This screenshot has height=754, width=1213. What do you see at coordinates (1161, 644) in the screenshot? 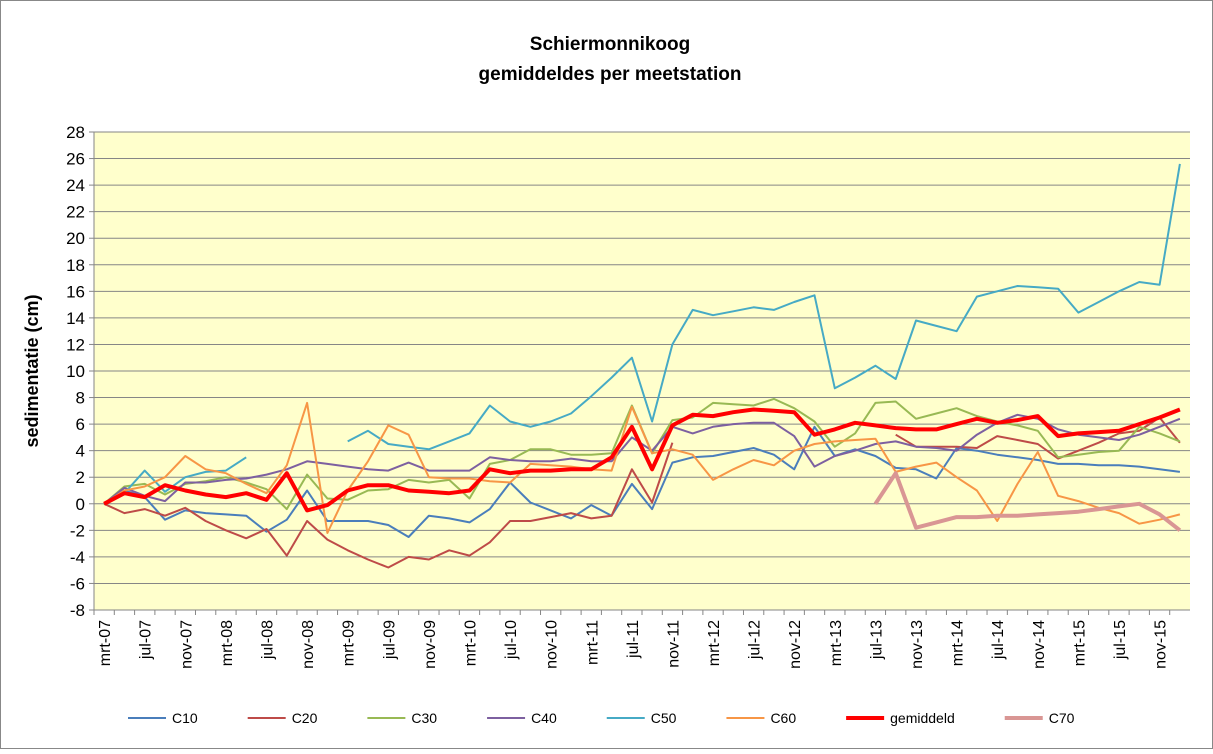
I see `x-tick-label: nov-15` at bounding box center [1161, 644].